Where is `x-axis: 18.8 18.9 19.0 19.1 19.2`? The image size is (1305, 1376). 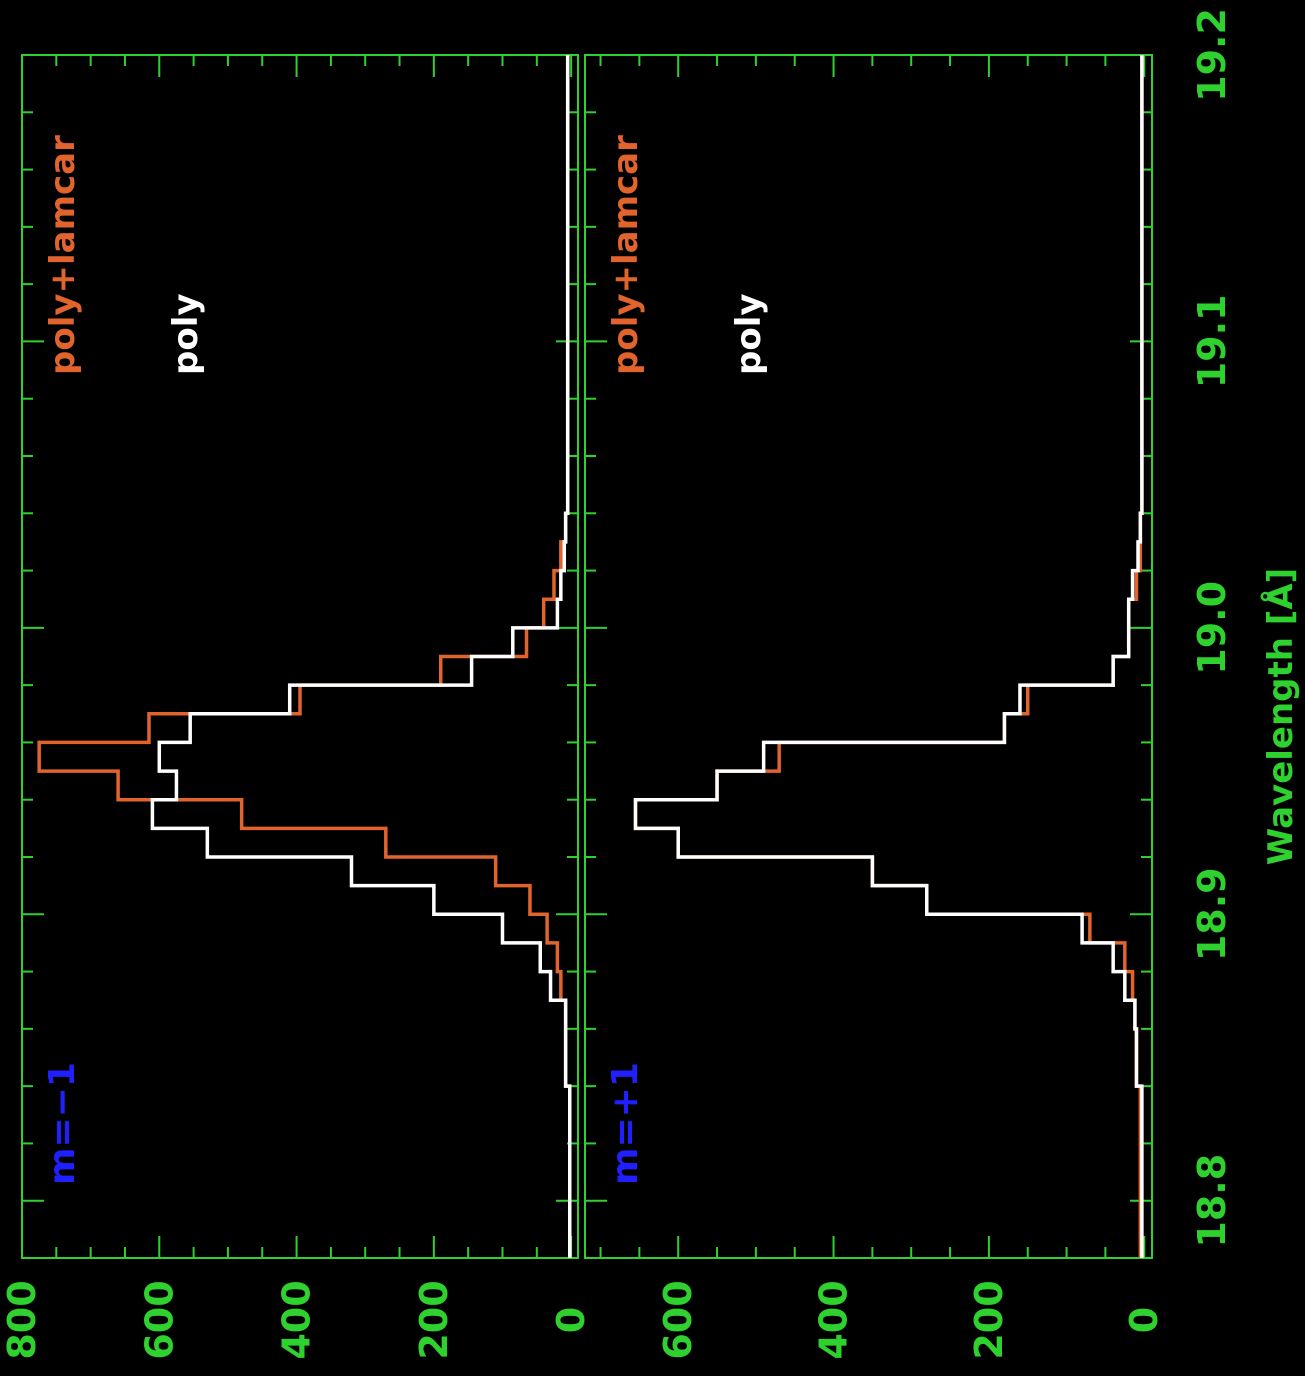
x-axis: 18.8 18.9 19.0 19.1 19.2 is located at coordinates (1212, 627).